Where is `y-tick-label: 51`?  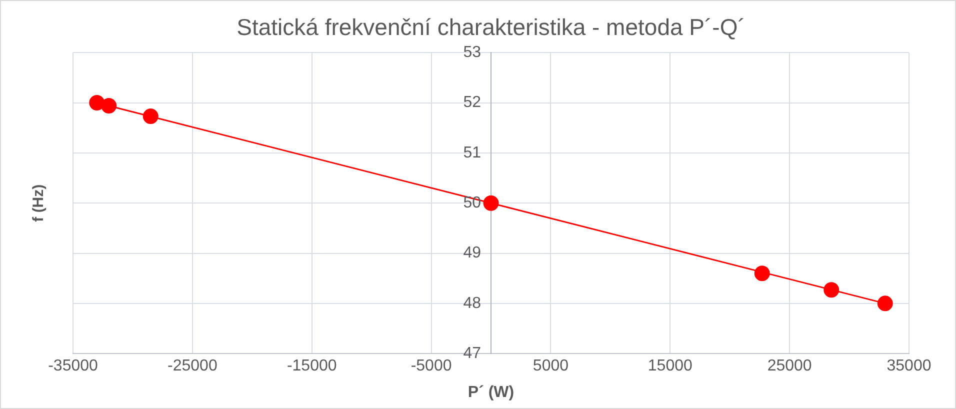 y-tick-label: 51 is located at coordinates (472, 153).